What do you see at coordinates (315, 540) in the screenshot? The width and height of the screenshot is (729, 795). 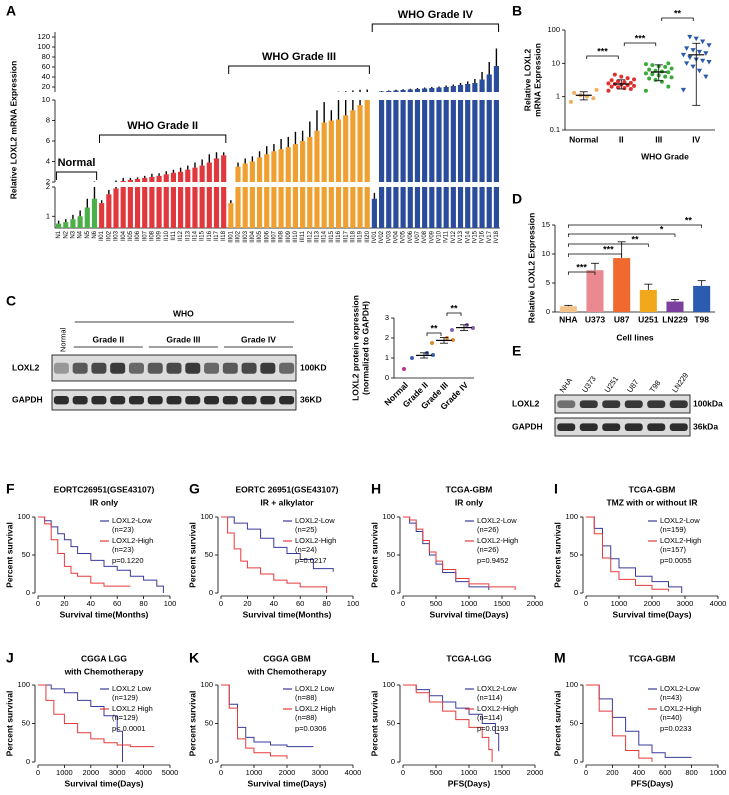 I see `legend-label: LOXL2-High` at bounding box center [315, 540].